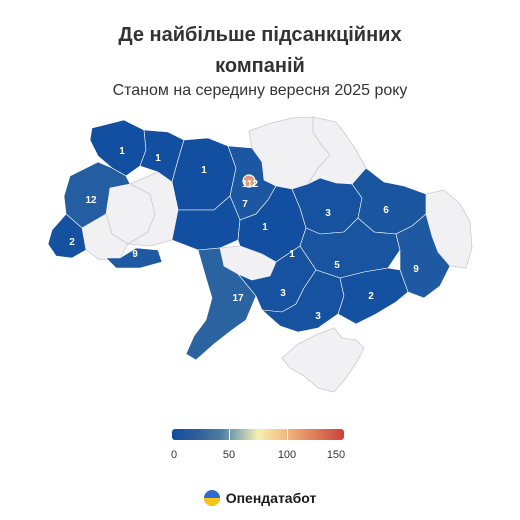  What do you see at coordinates (174, 455) in the screenshot?
I see `legend-label-0: 0` at bounding box center [174, 455].